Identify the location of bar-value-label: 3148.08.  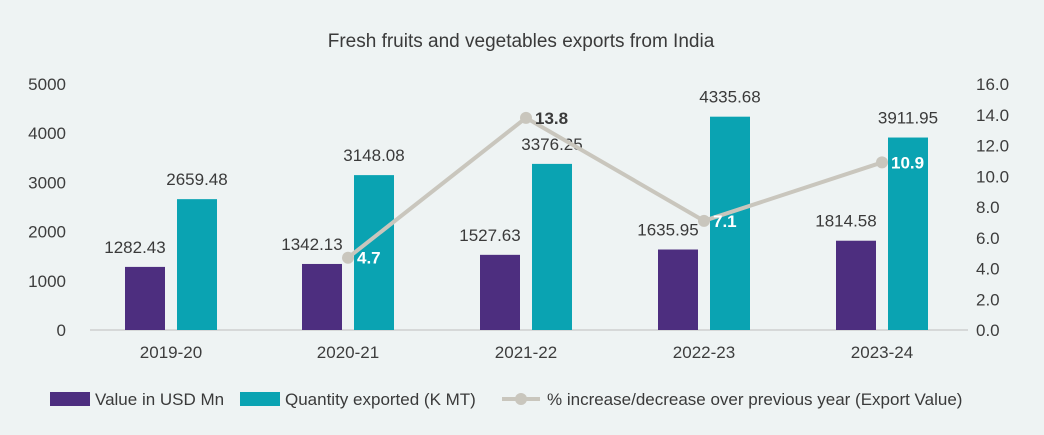
(373, 155).